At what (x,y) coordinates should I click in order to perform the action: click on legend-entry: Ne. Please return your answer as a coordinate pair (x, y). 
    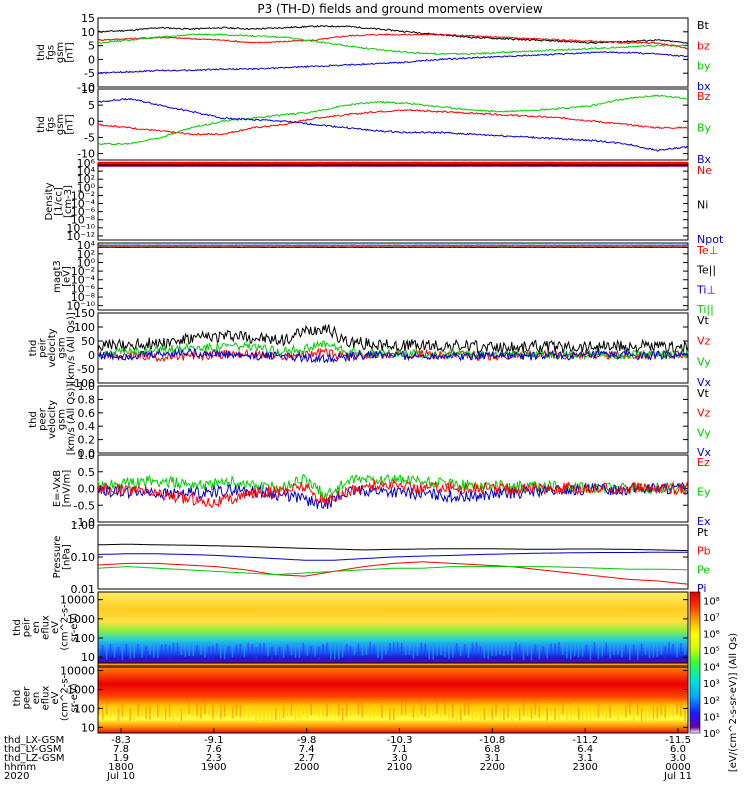
    Looking at the image, I should click on (704, 170).